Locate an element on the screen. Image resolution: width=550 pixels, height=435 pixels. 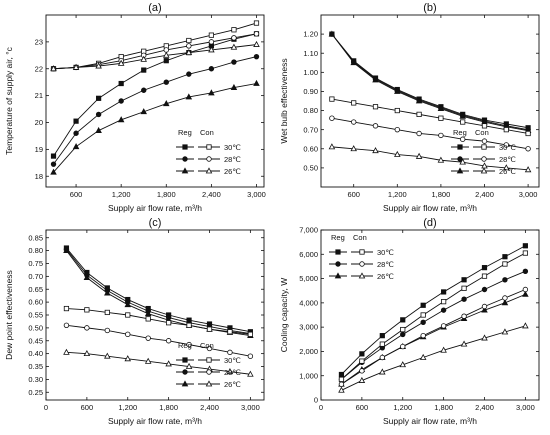
panel-label: (b) is located at coordinates (429, 8).